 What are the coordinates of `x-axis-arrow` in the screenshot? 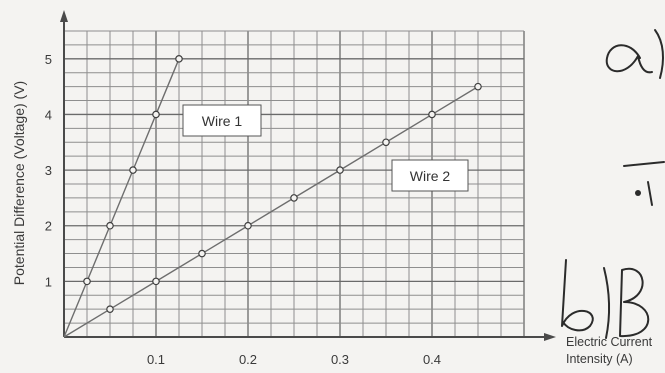 It's located at (550, 337).